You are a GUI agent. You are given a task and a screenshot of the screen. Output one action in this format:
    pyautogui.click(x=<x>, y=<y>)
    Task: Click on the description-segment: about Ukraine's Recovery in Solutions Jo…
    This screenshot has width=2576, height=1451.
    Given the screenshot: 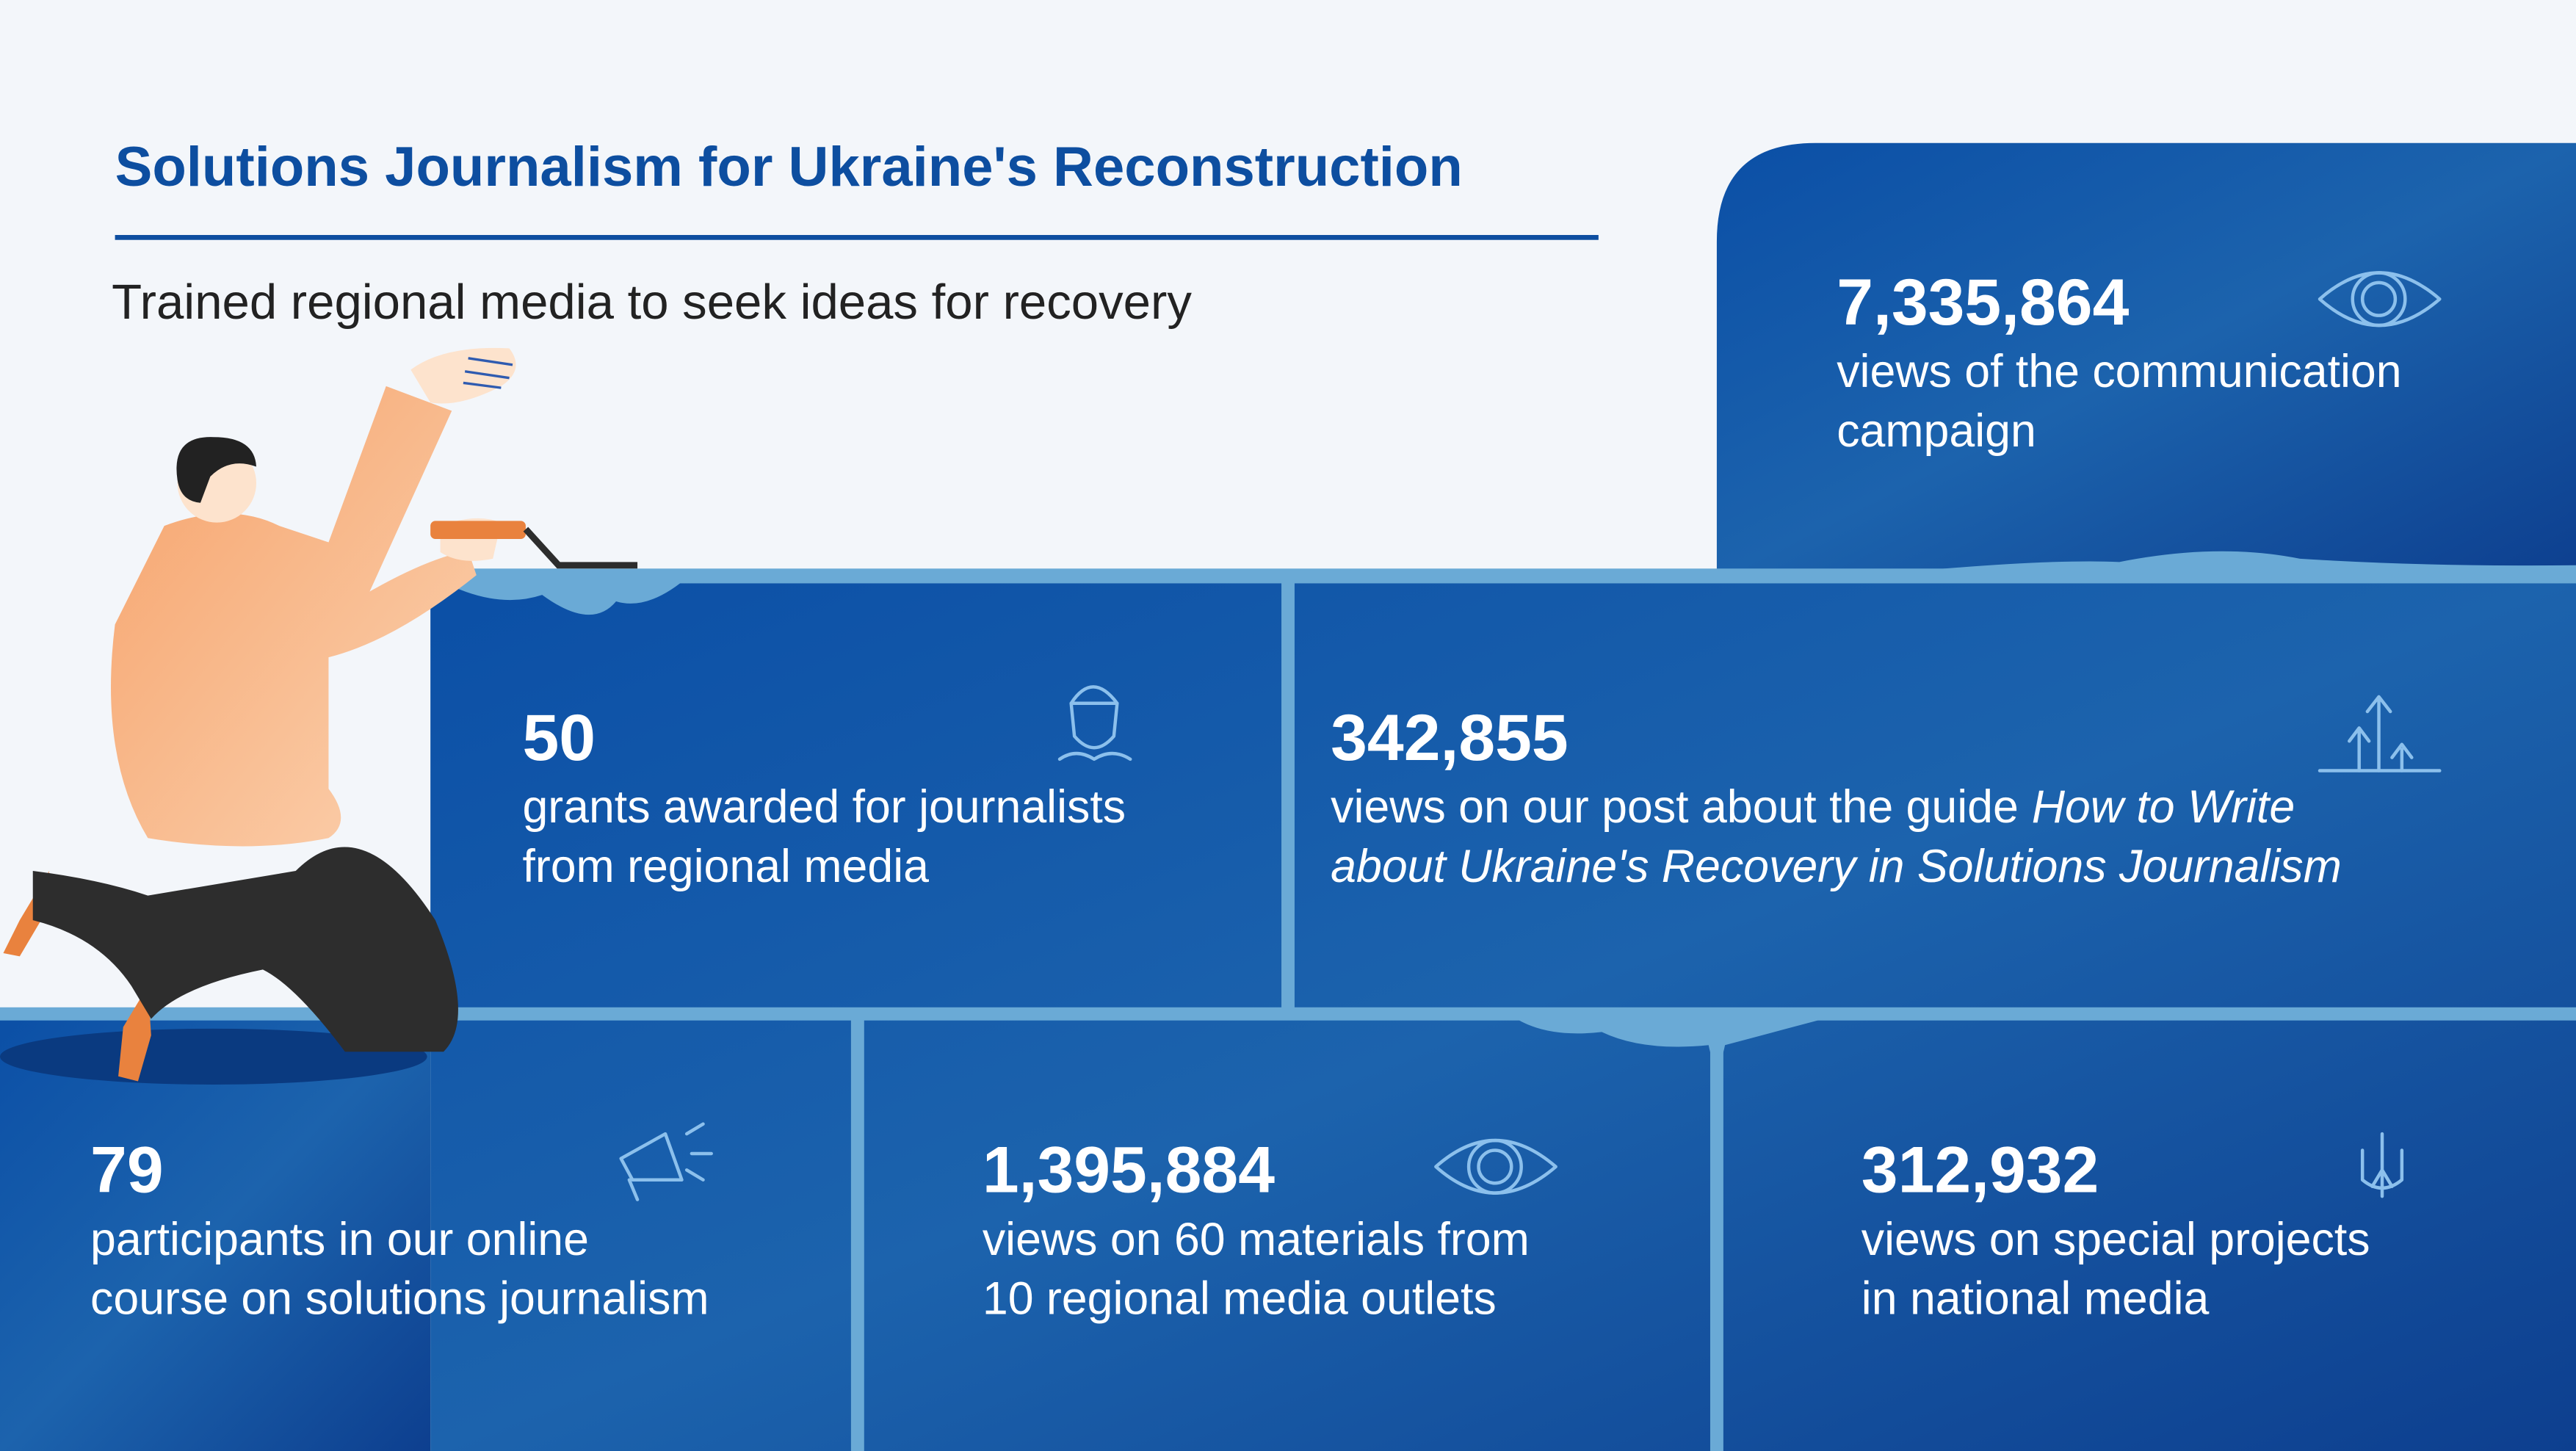 What is the action you would take?
    pyautogui.click(x=1836, y=866)
    